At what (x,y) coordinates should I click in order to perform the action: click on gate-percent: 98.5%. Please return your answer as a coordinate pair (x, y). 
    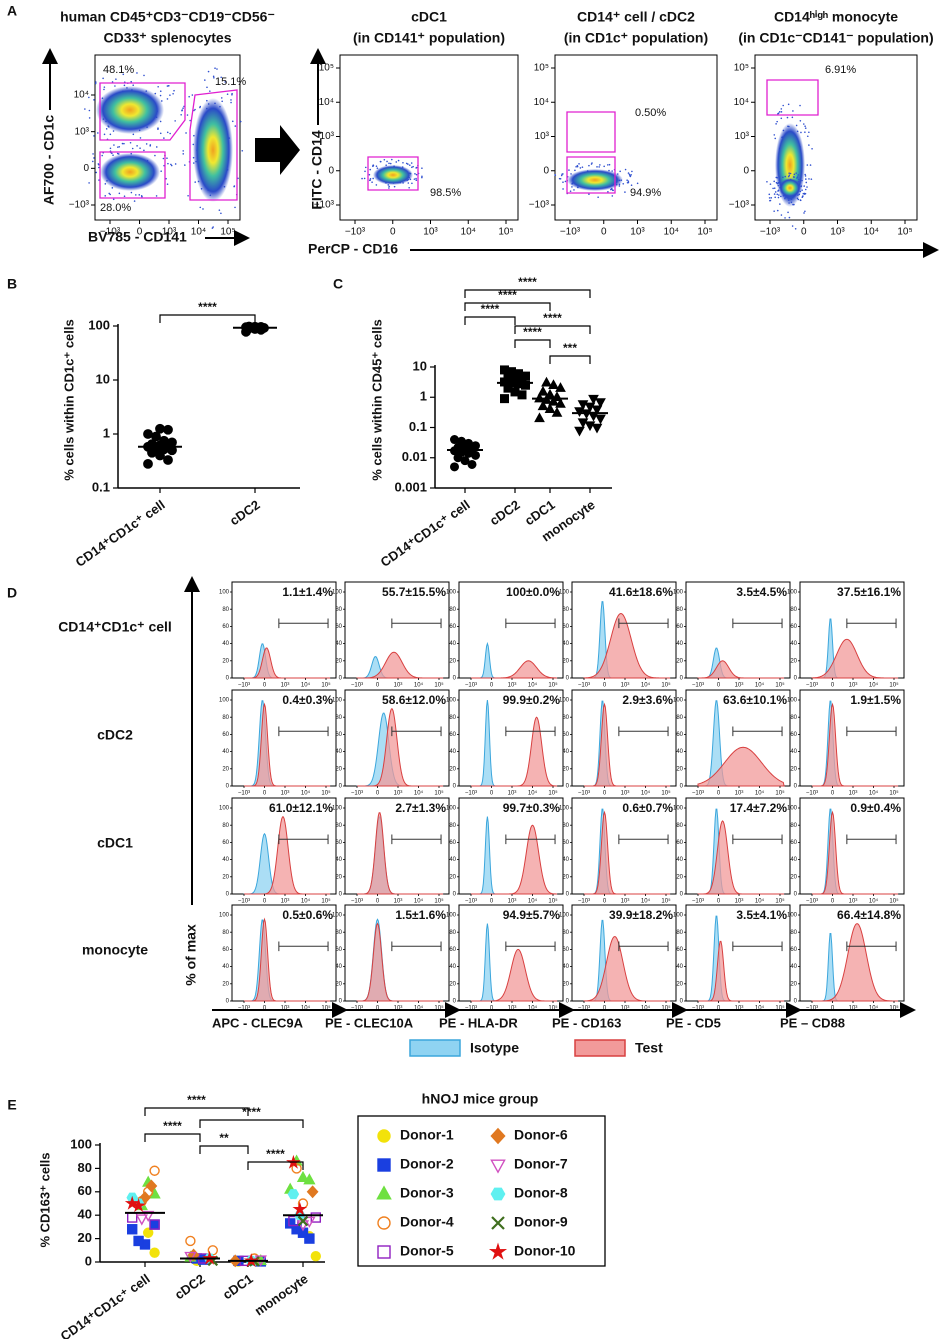
    Looking at the image, I should click on (445, 193).